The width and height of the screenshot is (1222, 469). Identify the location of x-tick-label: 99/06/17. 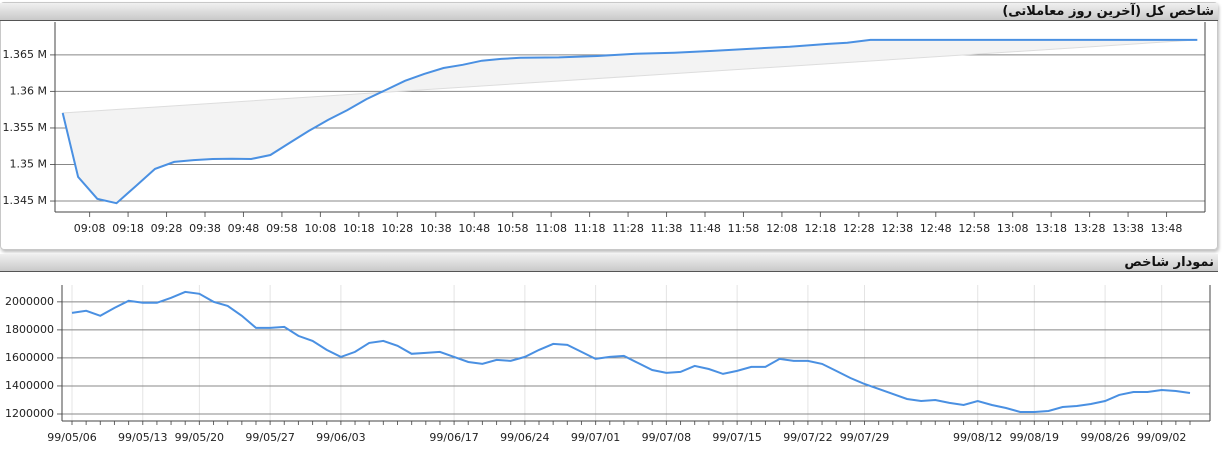
(453, 437).